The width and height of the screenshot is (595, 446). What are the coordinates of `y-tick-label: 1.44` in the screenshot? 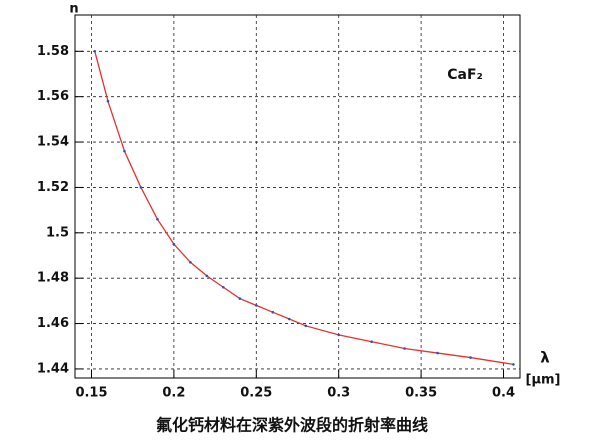 It's located at (53, 368).